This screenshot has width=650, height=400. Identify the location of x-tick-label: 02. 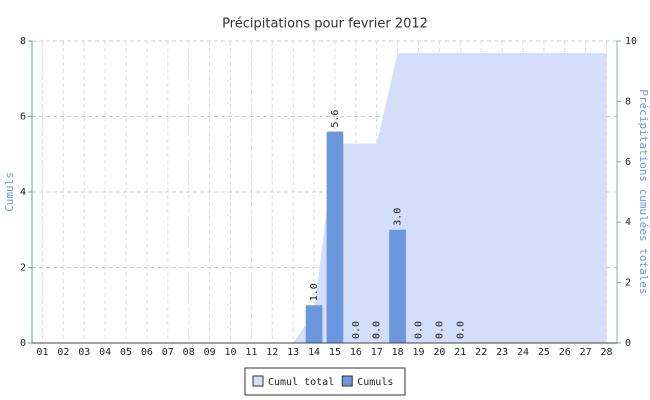
(63, 352).